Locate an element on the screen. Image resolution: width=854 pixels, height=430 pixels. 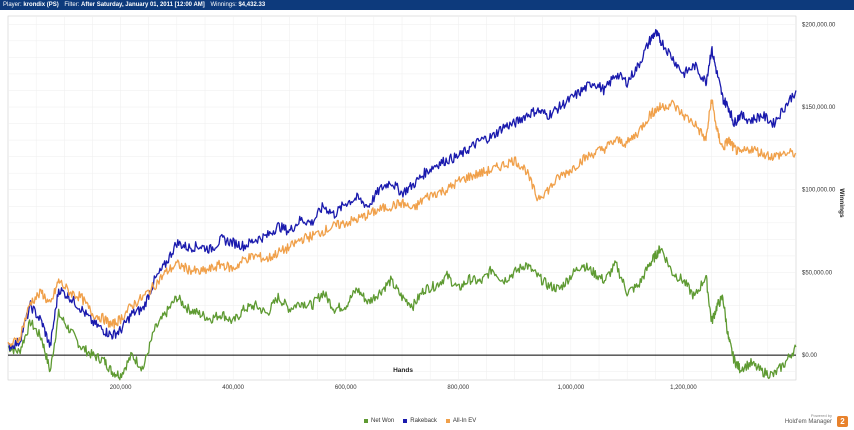
brand-name: Hold'em Manager is located at coordinates (808, 422).